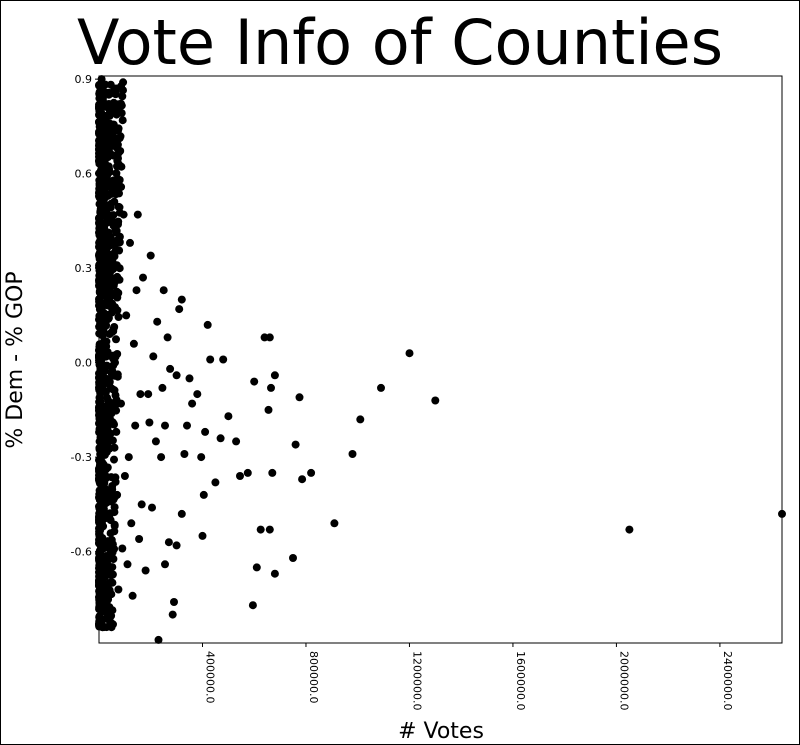  I want to click on y-tick-label: 0.0, so click(84, 363).